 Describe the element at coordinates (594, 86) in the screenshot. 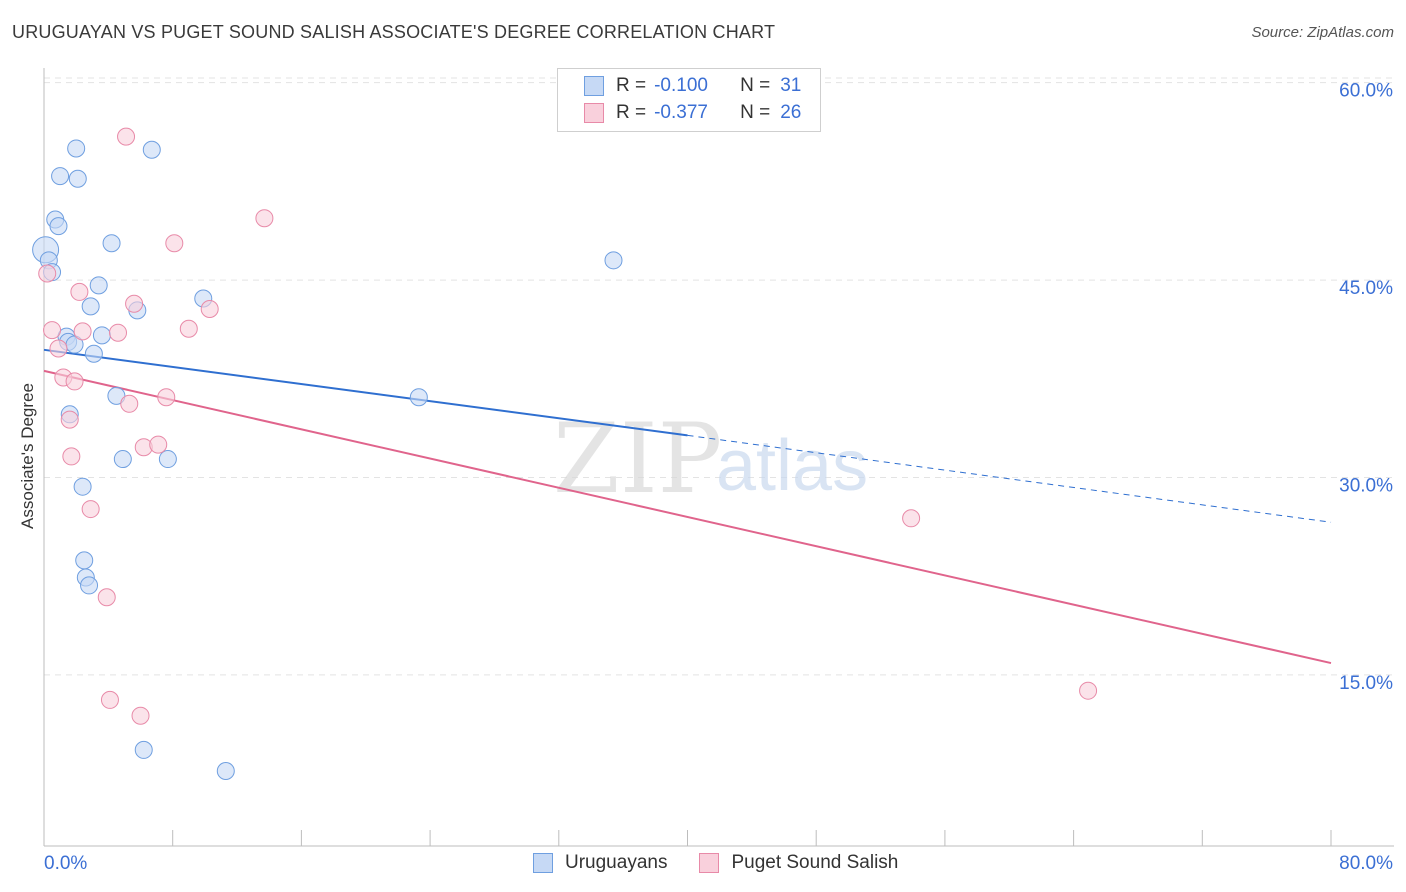

I see `legend-swatch-uruguayans` at that location.